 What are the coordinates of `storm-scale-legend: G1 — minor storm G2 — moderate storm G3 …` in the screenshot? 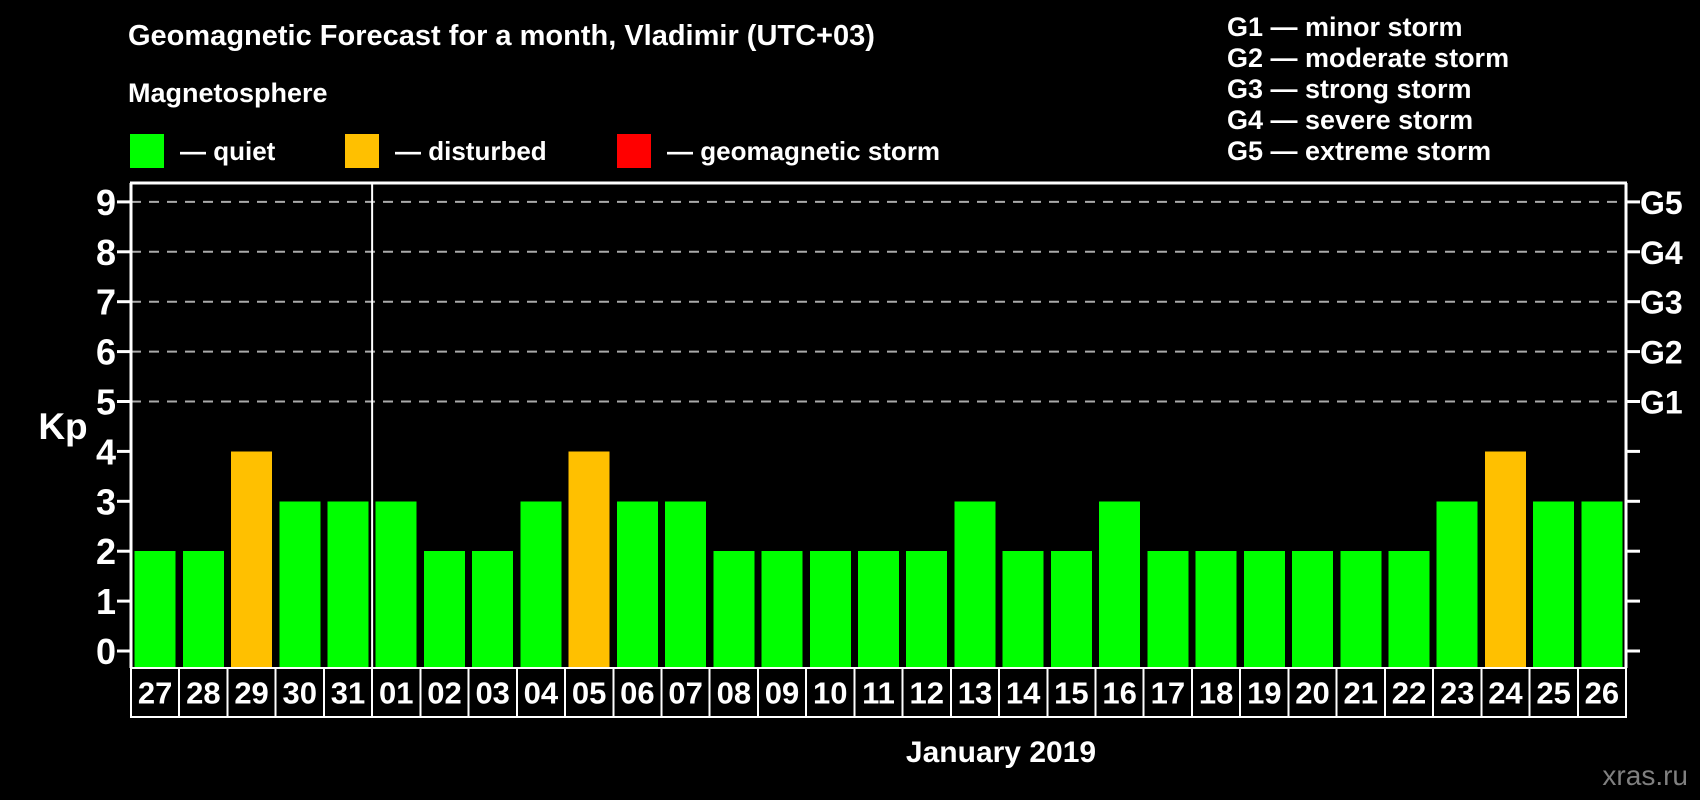 It's located at (1368, 89).